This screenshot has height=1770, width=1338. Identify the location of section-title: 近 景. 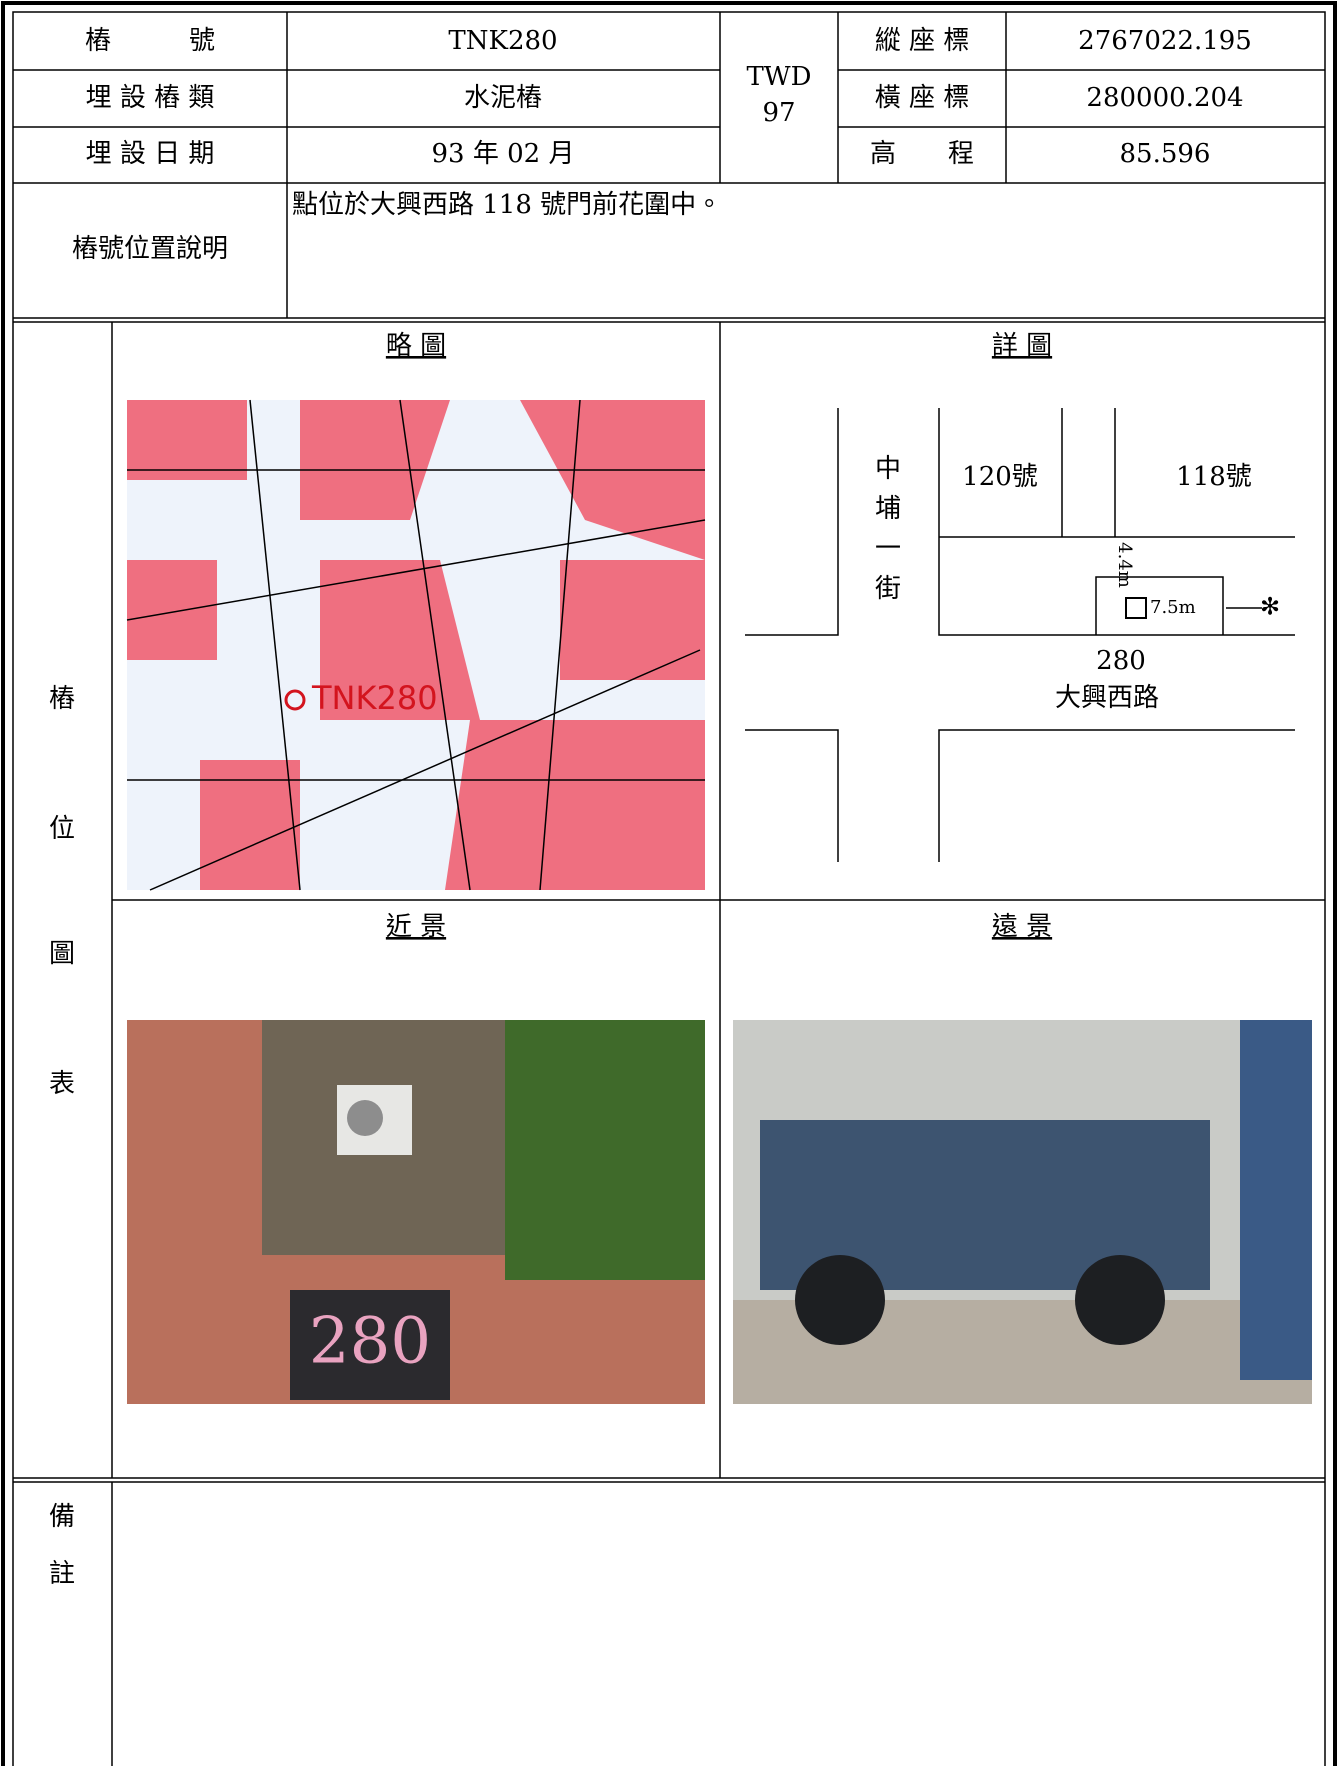
(416, 927).